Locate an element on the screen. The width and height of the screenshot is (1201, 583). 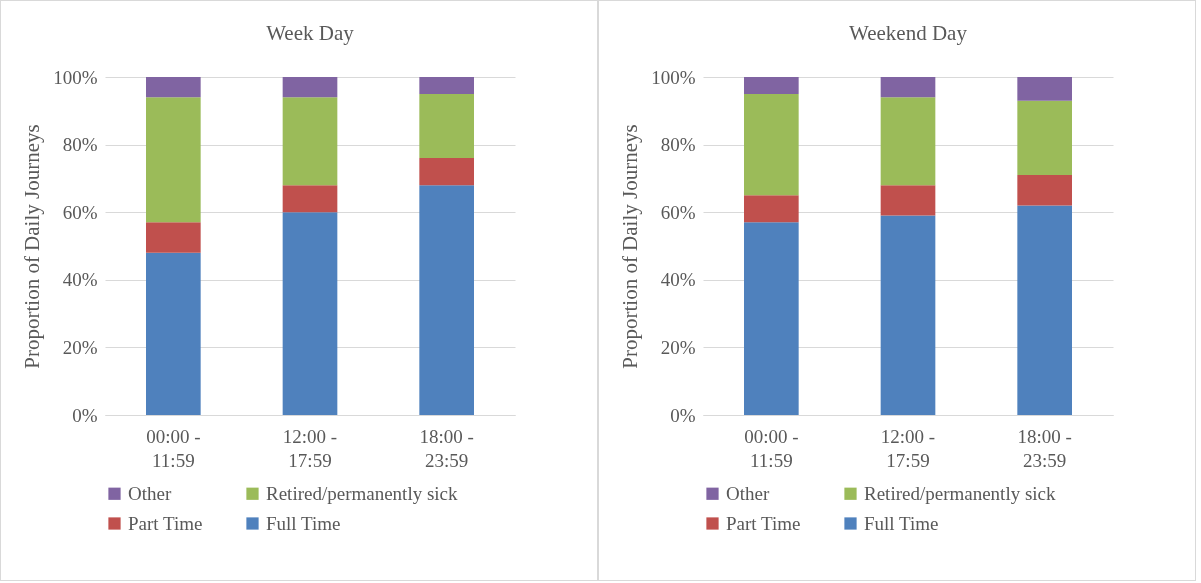
chart-title: Week Day is located at coordinates (310, 33).